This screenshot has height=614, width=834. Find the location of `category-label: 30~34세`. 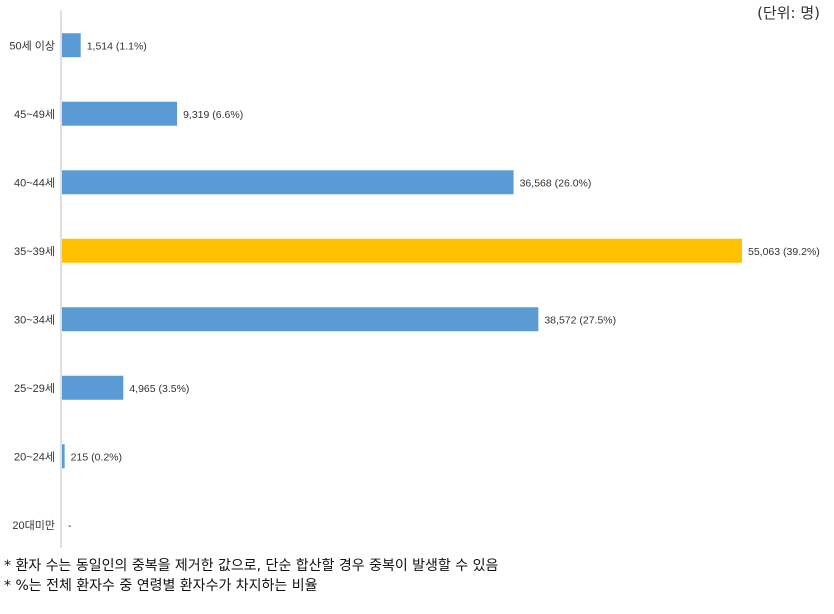

category-label: 30~34세 is located at coordinates (34, 319).